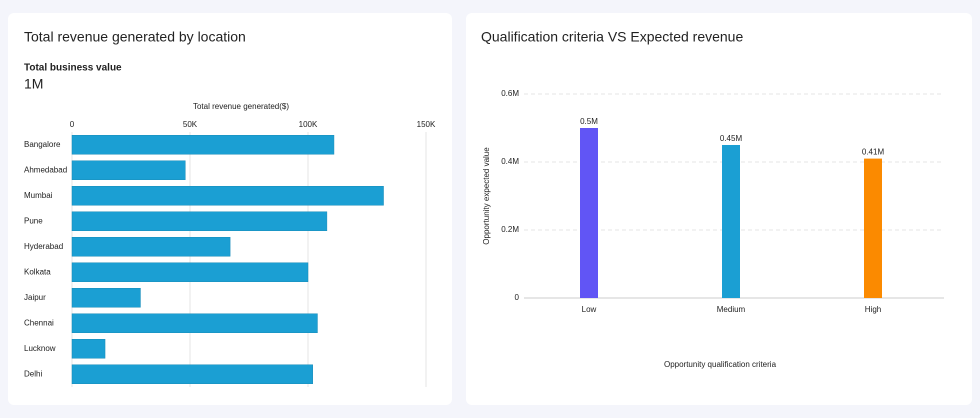 This screenshot has height=418, width=980. Describe the element at coordinates (517, 297) in the screenshot. I see `y-tick-label: 0` at that location.